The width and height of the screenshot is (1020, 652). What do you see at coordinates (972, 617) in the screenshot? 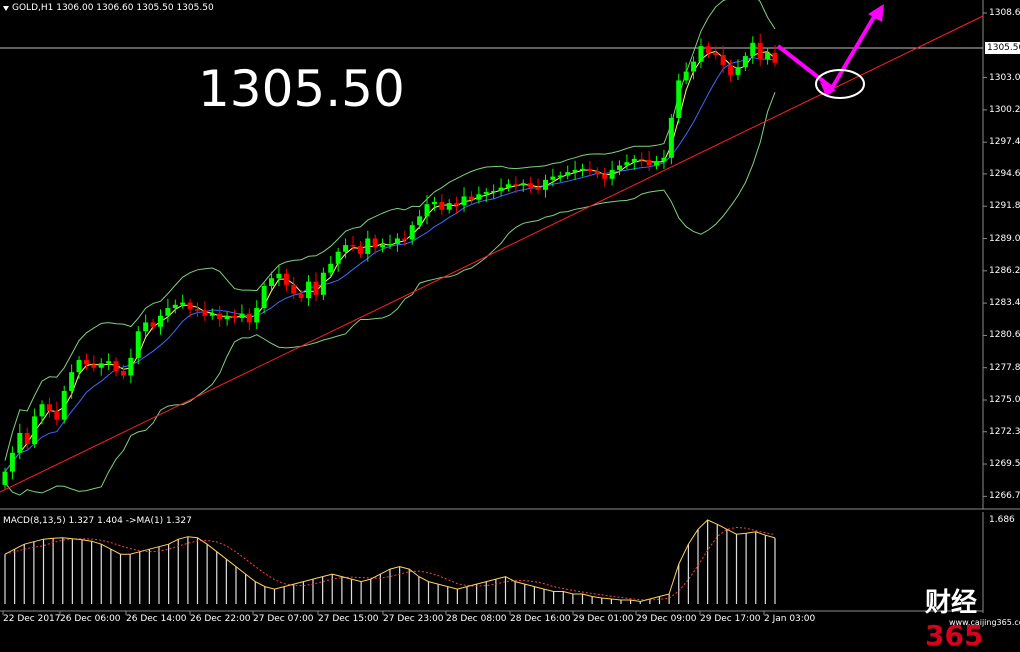
I see `caijing365-logo: 财经365` at bounding box center [972, 617].